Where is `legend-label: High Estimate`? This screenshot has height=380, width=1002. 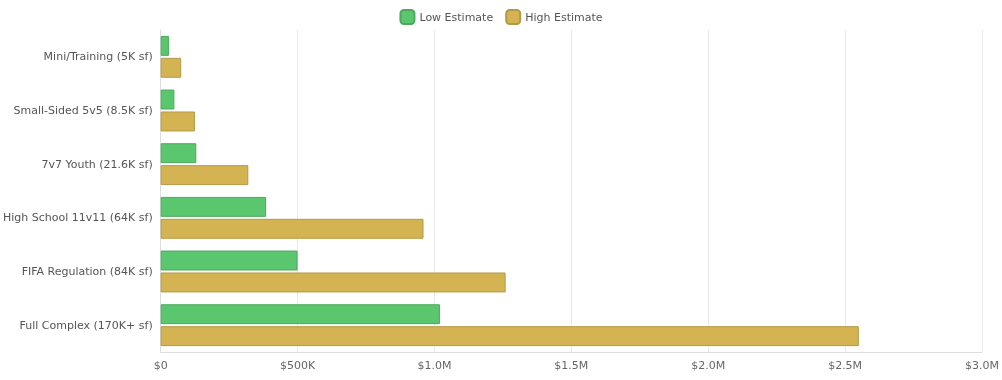 legend-label: High Estimate is located at coordinates (564, 17).